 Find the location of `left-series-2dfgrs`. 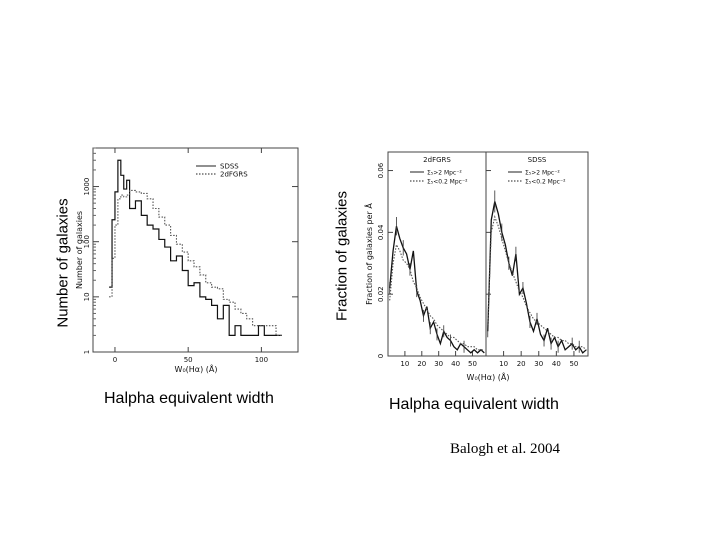

left-series-2dfgrs is located at coordinates (195, 262).